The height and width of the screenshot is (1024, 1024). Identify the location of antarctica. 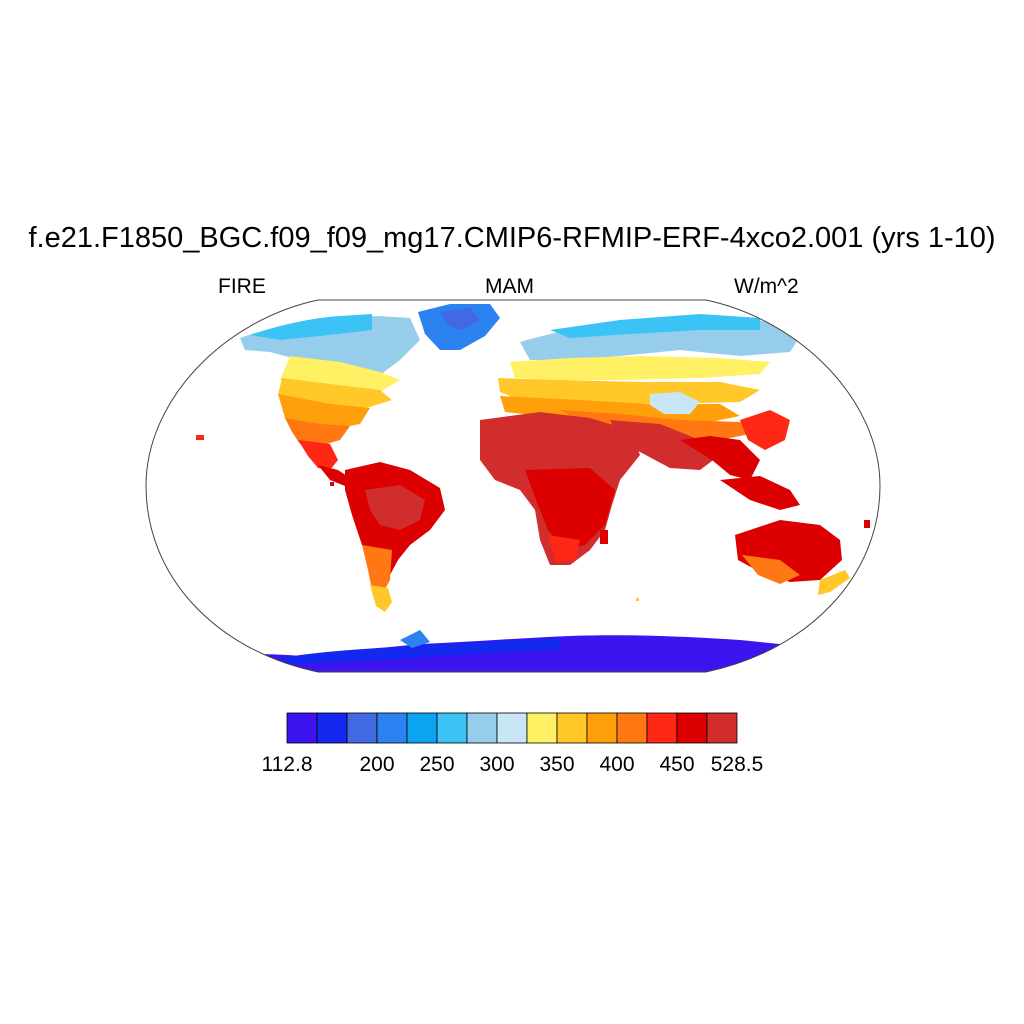
(513, 653).